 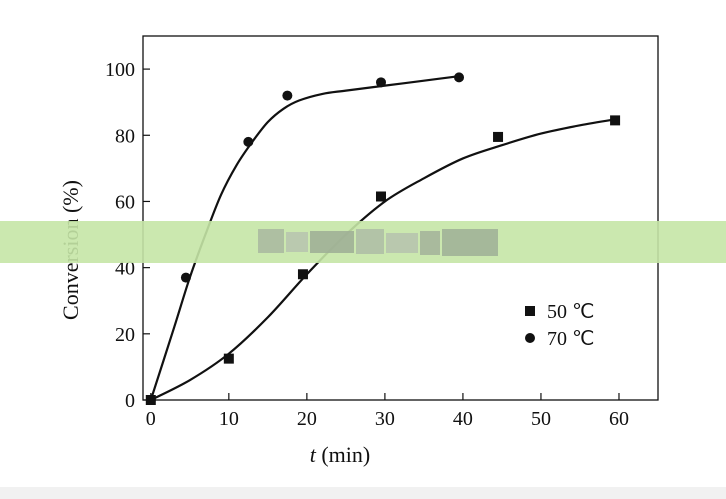 What do you see at coordinates (120, 70) in the screenshot?
I see `y-tick-label: 100` at bounding box center [120, 70].